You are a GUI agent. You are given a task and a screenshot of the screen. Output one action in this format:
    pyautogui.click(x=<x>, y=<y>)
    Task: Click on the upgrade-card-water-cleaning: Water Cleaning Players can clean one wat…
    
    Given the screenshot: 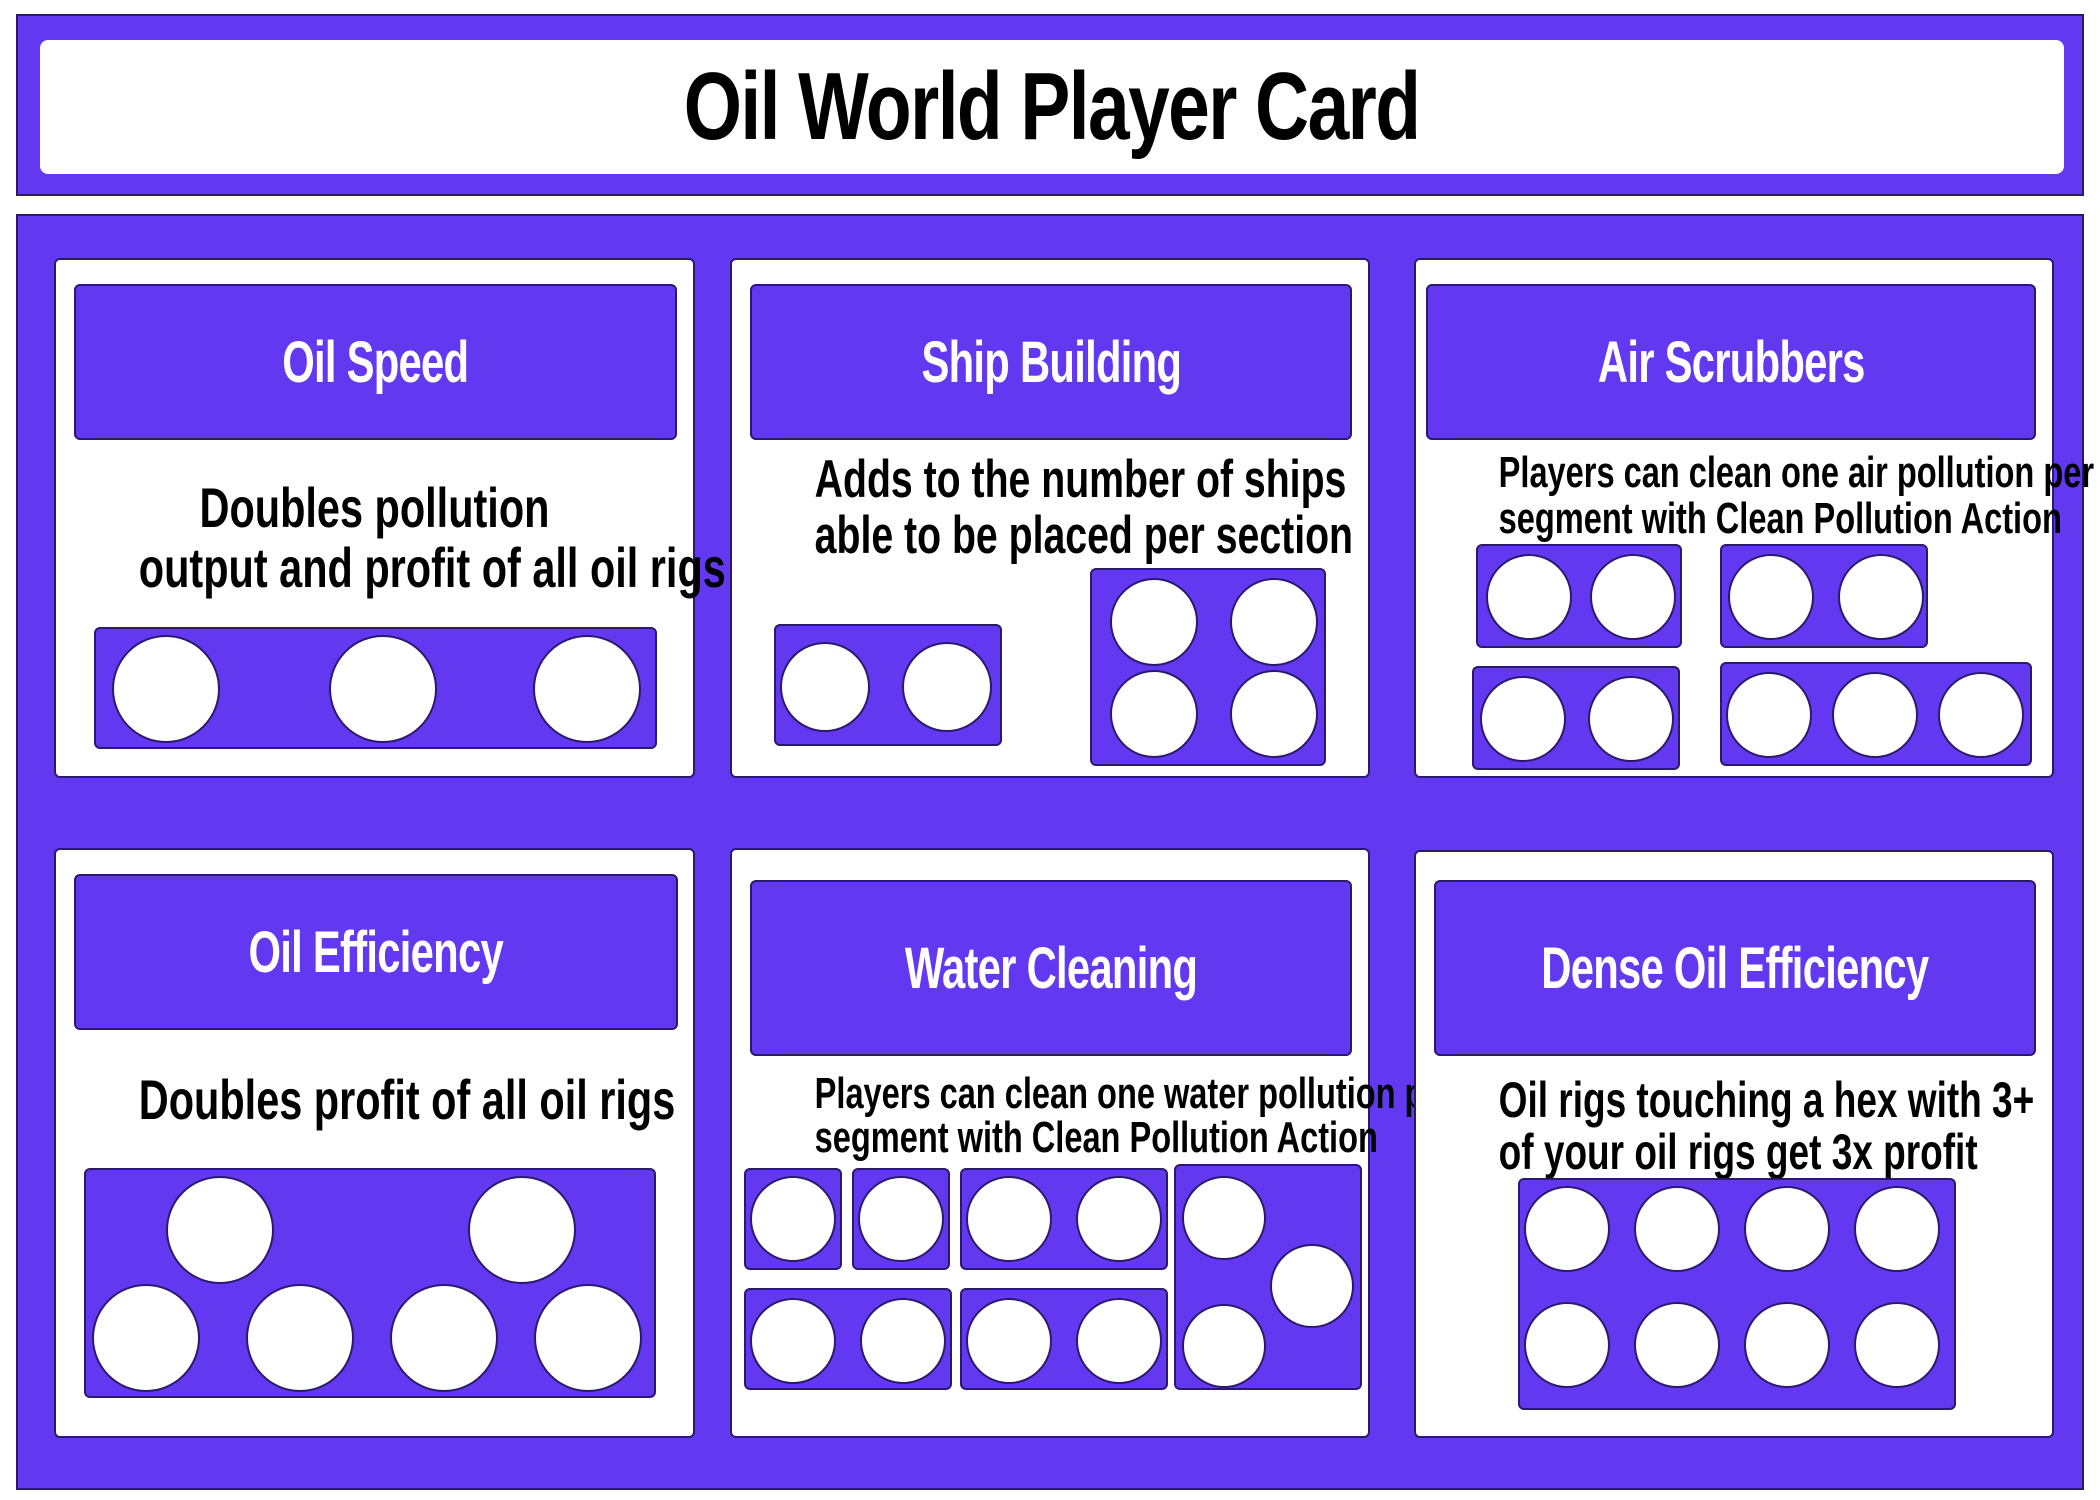 What is the action you would take?
    pyautogui.click(x=1093, y=1143)
    